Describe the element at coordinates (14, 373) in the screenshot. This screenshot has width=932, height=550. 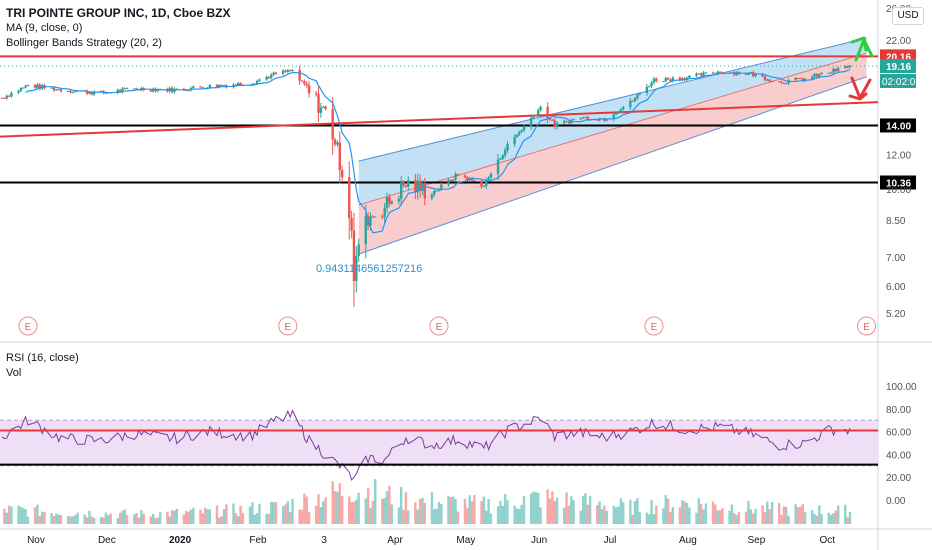
I see `vol-legend-item: Vol` at that location.